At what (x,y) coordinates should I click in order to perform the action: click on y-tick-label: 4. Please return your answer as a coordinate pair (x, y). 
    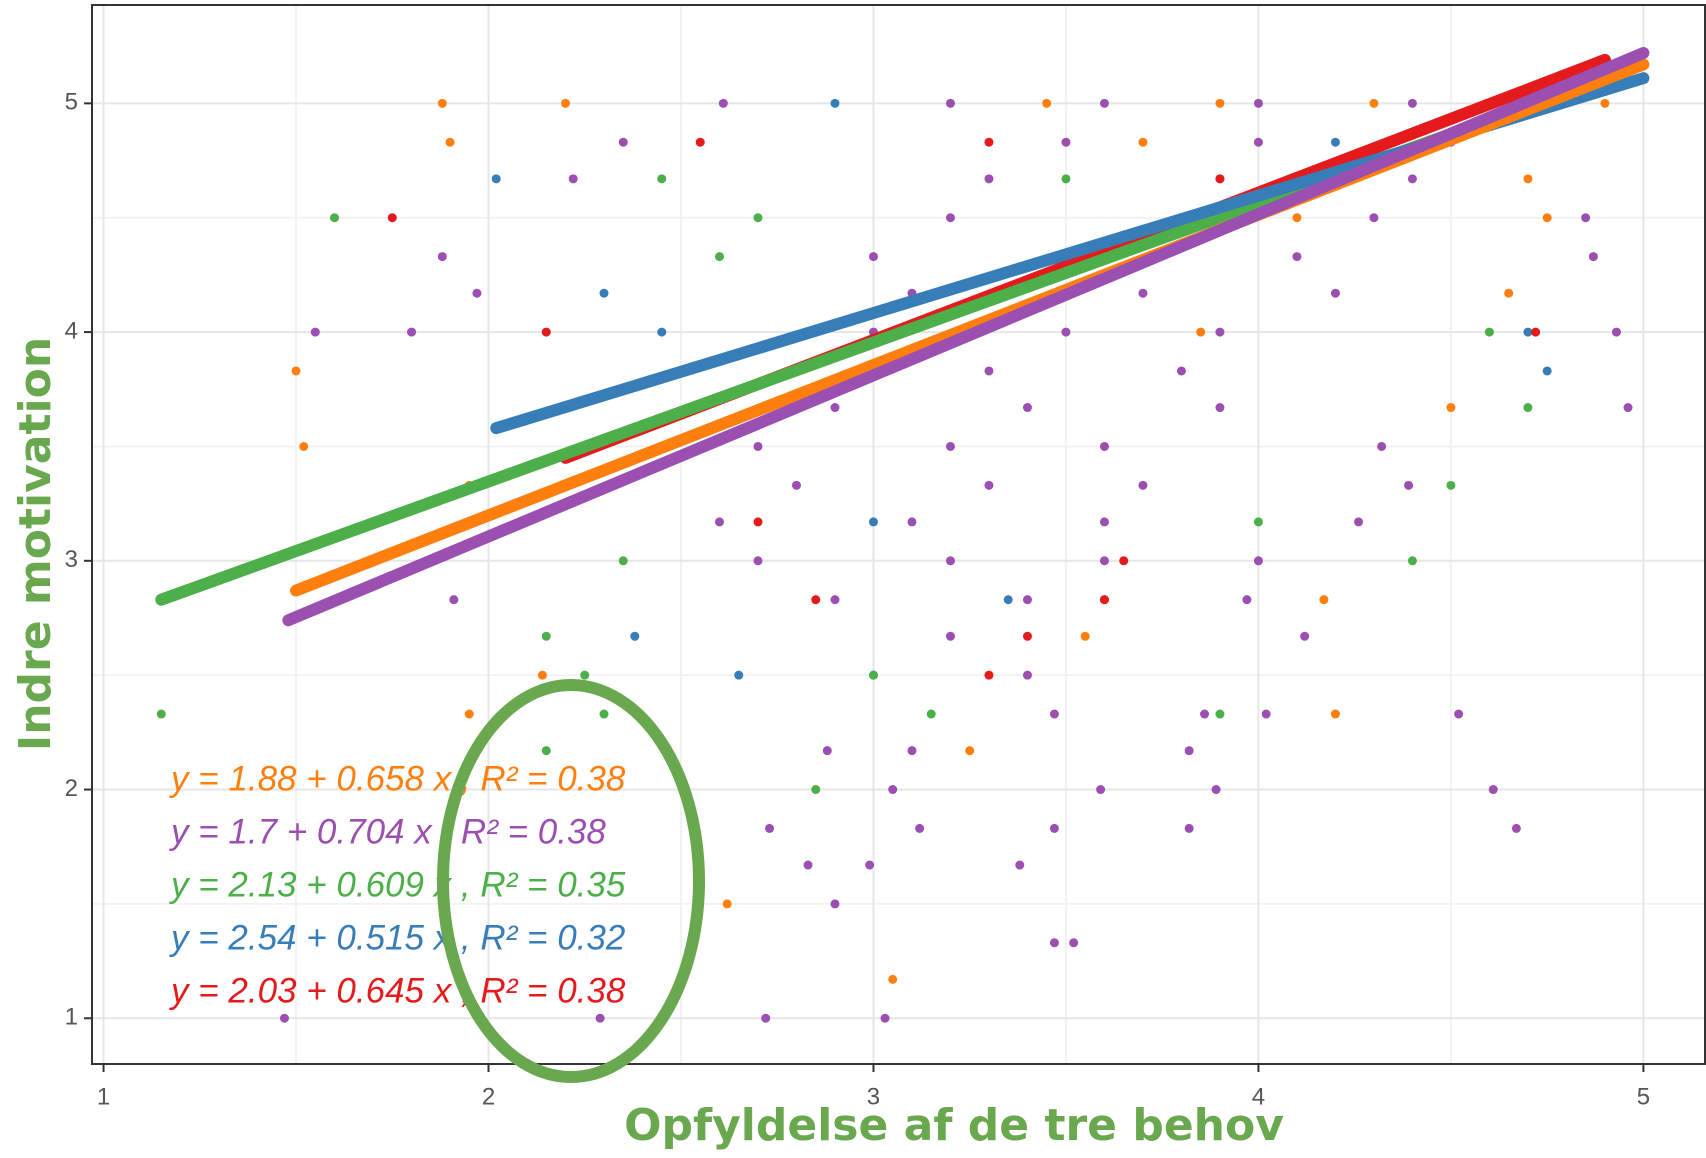
    Looking at the image, I should click on (71, 330).